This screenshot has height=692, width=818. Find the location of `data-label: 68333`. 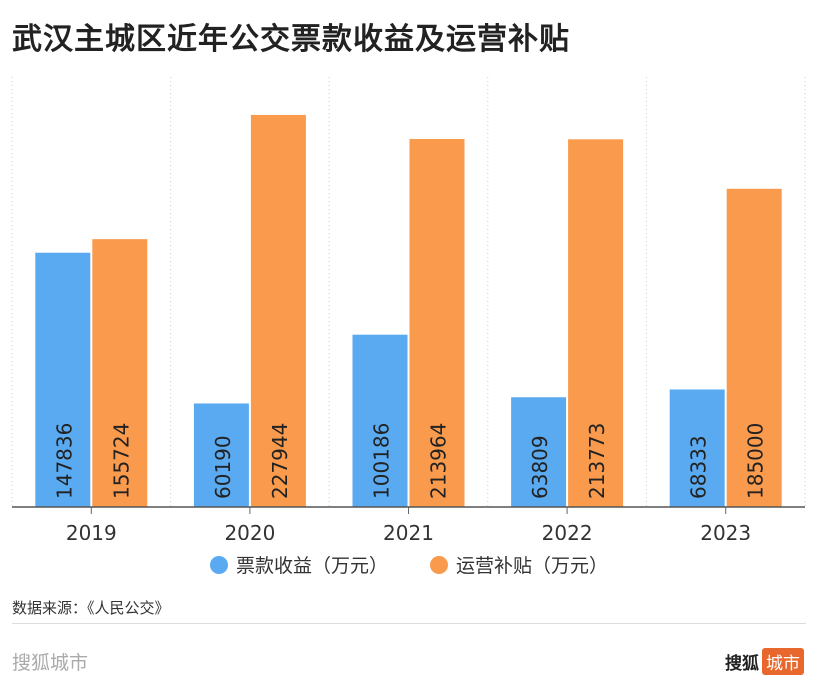

data-label: 68333 is located at coordinates (699, 467).